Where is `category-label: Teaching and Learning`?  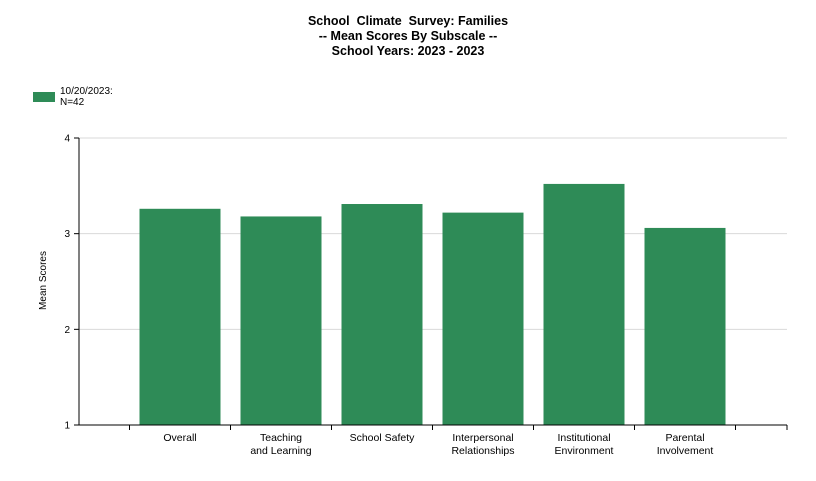
category-label: Teaching and Learning is located at coordinates (280, 444).